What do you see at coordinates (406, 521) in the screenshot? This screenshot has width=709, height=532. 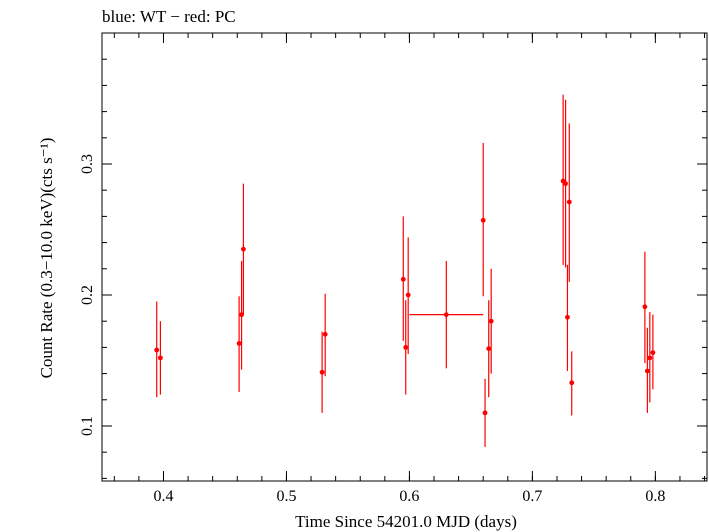 I see `x-axis-label: Time Since 54201.0 MJD (days)` at bounding box center [406, 521].